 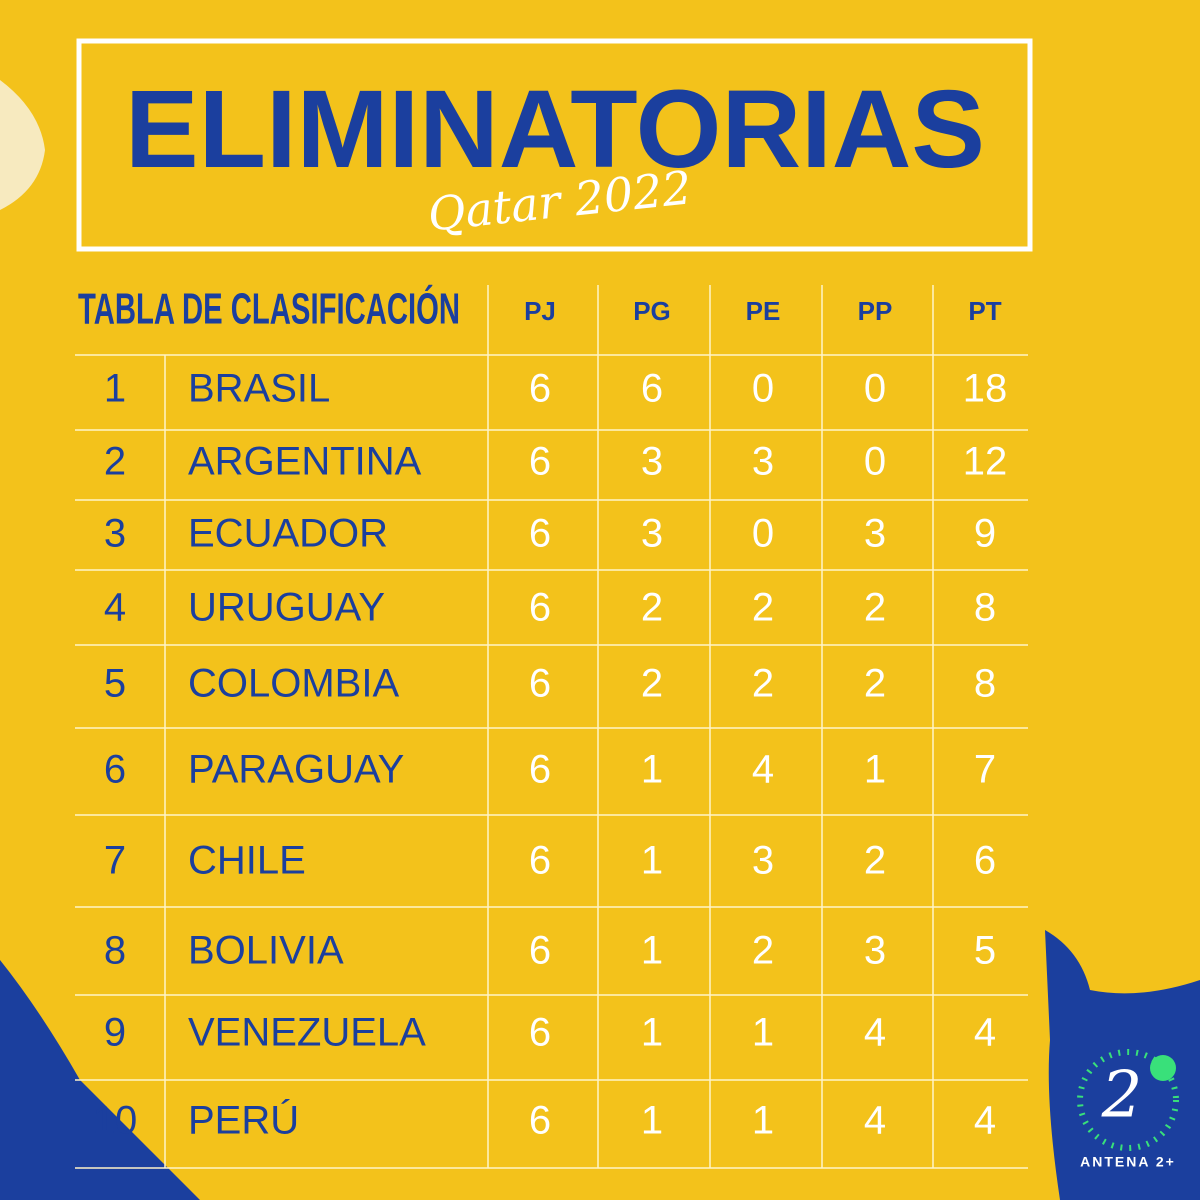 I want to click on decor-brush, so click(x=22, y=145).